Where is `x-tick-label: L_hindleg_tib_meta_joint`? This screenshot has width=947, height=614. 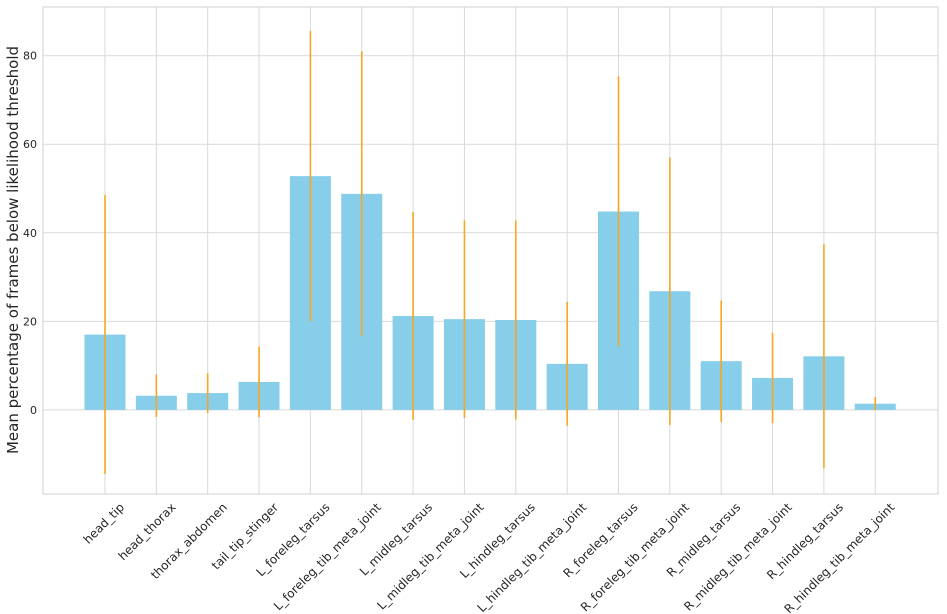
x-tick-label: L_hindleg_tib_meta_joint is located at coordinates (532, 557).